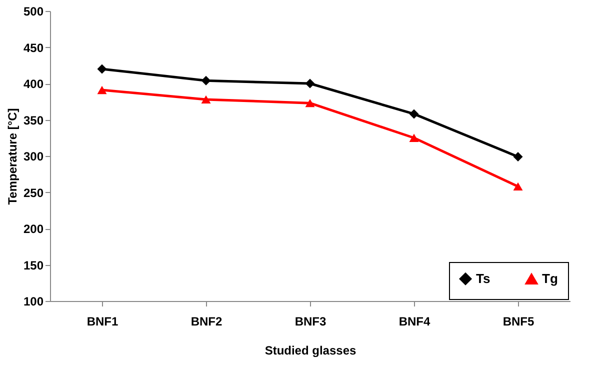 The height and width of the screenshot is (369, 601). What do you see at coordinates (33, 229) in the screenshot?
I see `y-tick-label: 200` at bounding box center [33, 229].